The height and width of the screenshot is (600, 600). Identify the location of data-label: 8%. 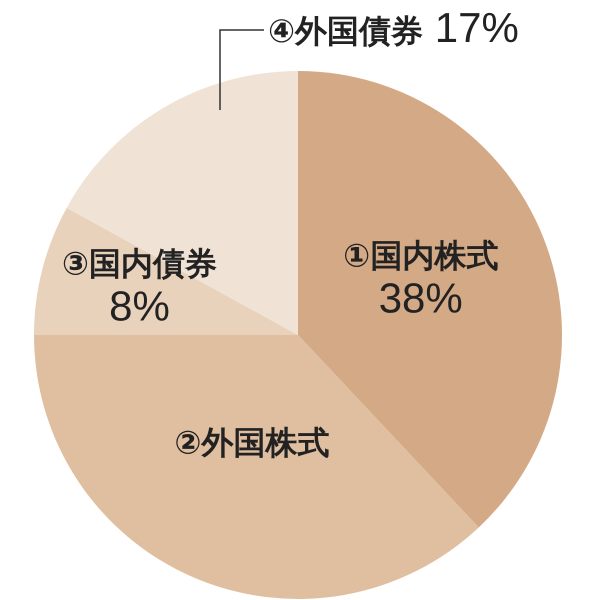
(139, 306).